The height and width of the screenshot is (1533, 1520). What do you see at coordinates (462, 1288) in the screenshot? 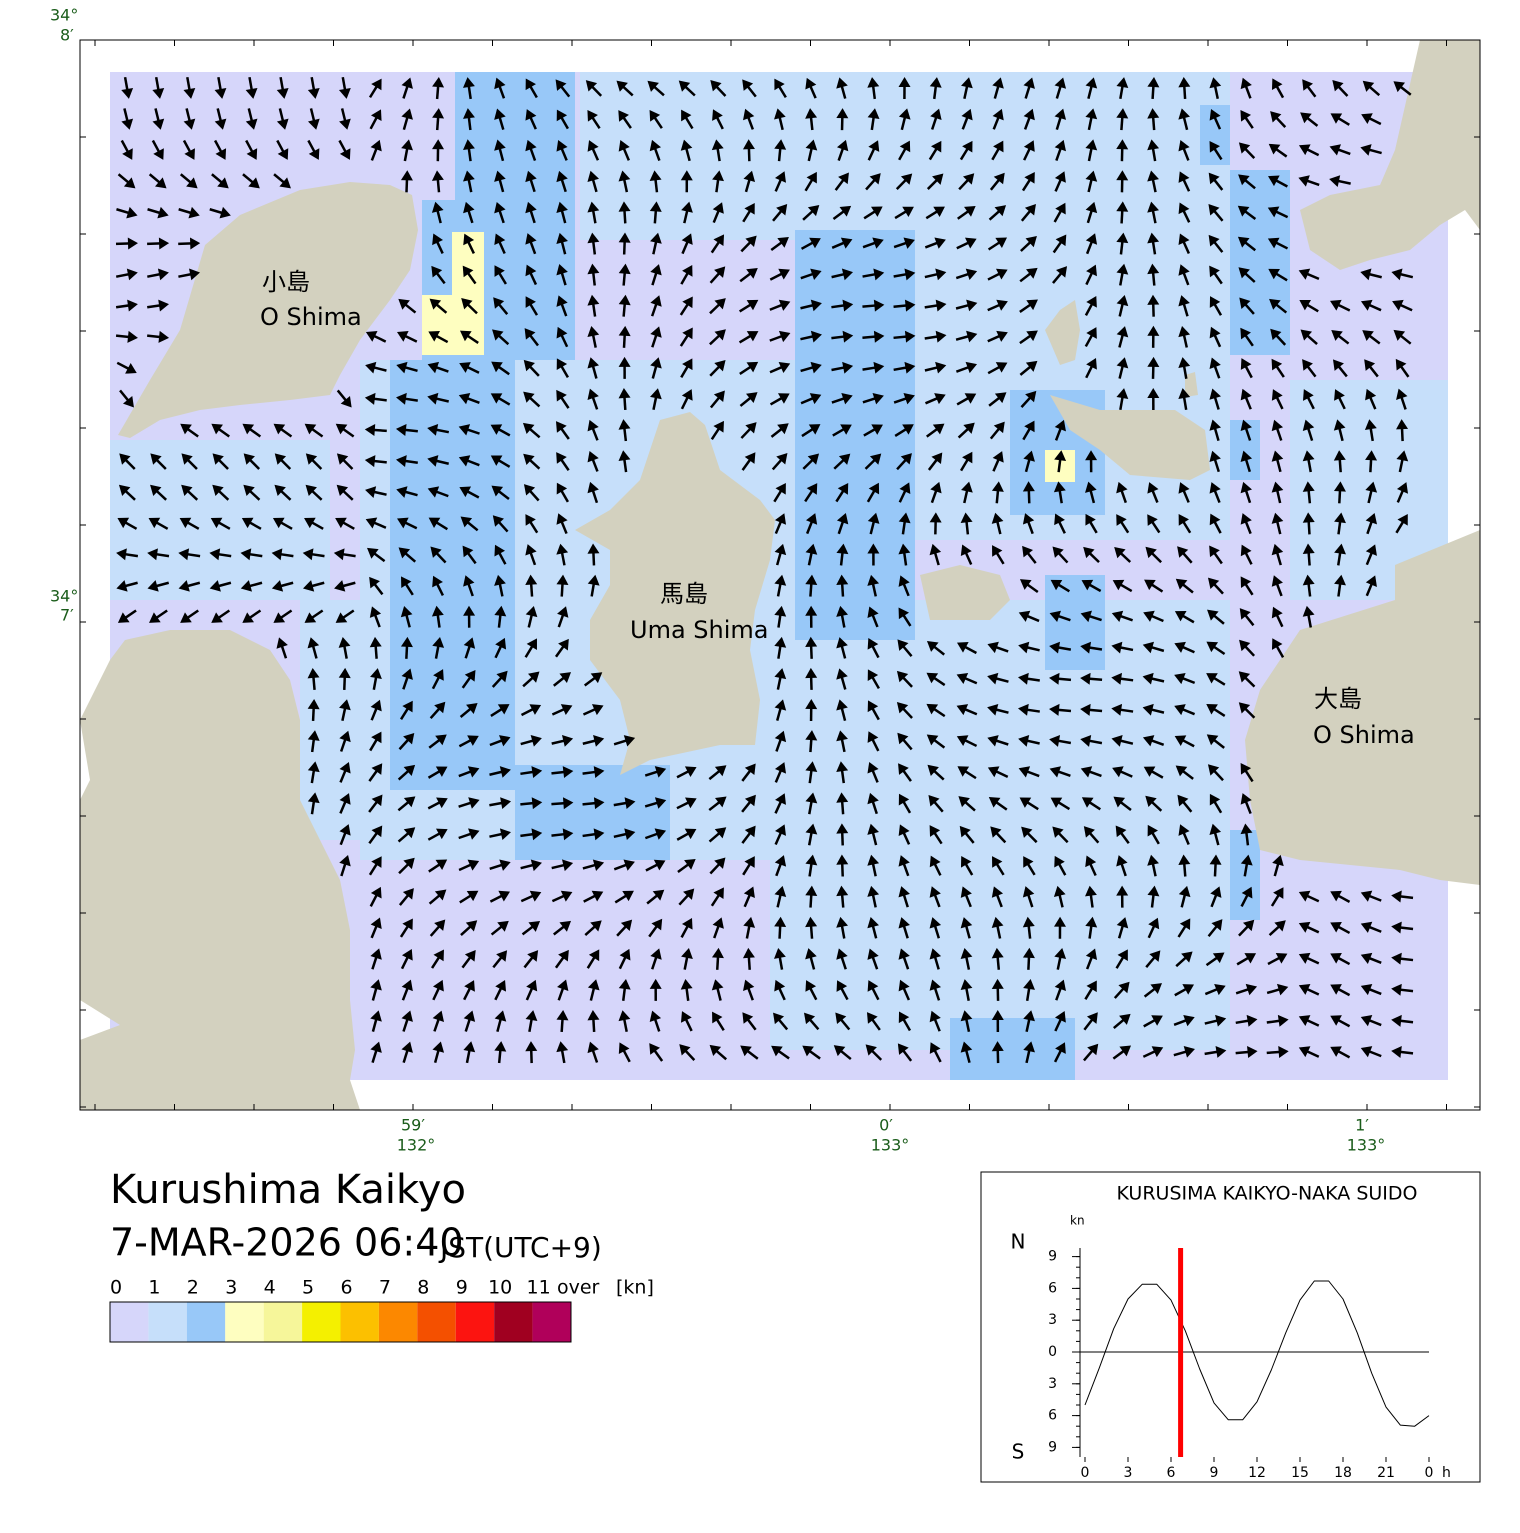
I see `colorbar-label: 9` at bounding box center [462, 1288].